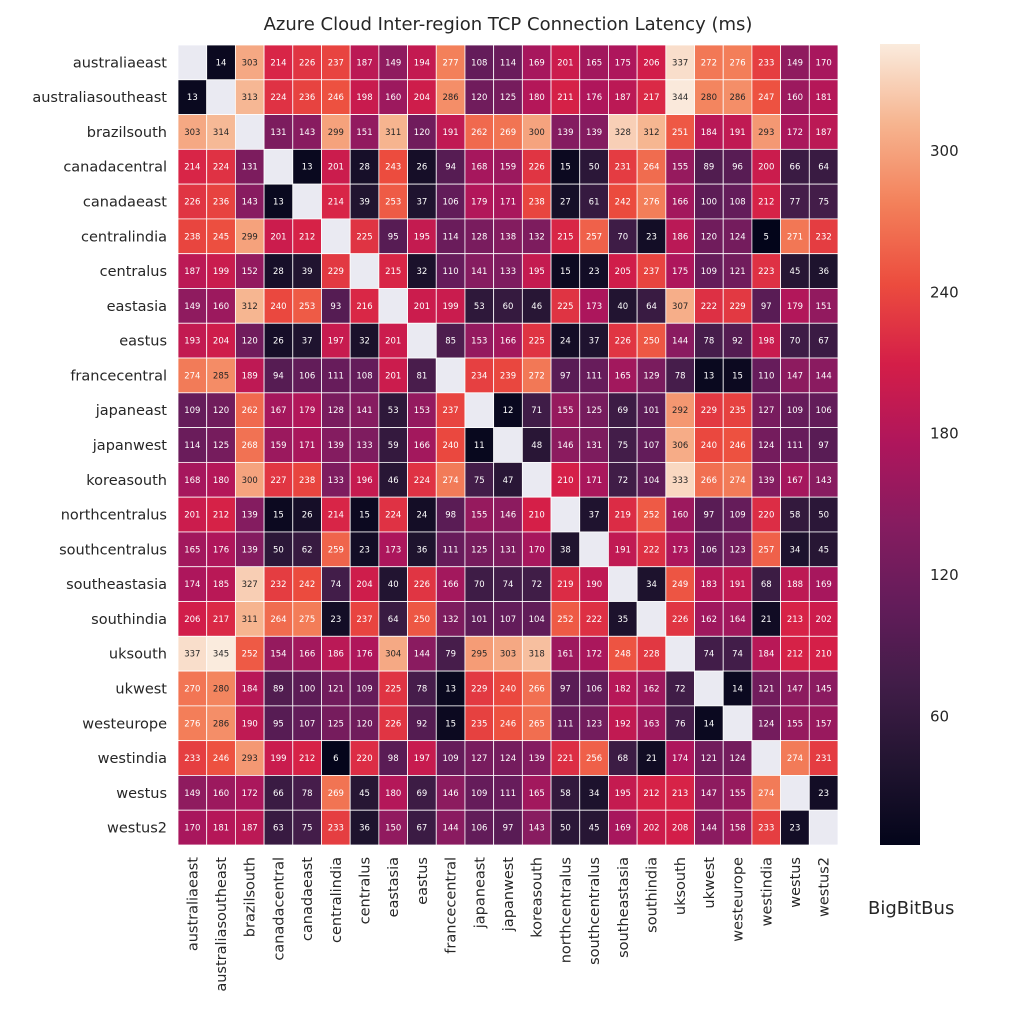 The image size is (1024, 1024). What do you see at coordinates (594, 63) in the screenshot?
I see `cell-value-label: 165` at bounding box center [594, 63].